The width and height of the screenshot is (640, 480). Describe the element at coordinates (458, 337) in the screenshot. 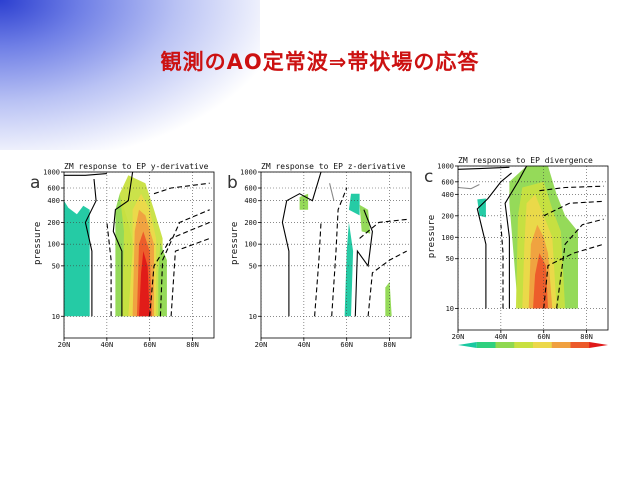

I see `panel-c-xtick-label-20N: 20N` at that location.